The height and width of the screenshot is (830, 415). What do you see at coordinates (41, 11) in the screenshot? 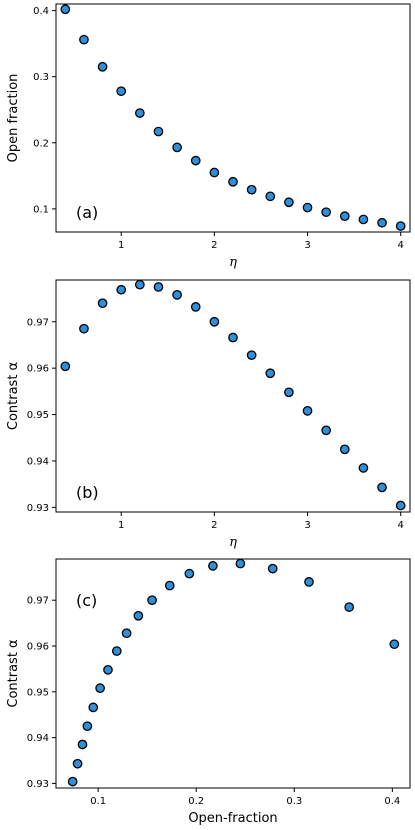
I see `y-tick-label: 0.4` at bounding box center [41, 11].